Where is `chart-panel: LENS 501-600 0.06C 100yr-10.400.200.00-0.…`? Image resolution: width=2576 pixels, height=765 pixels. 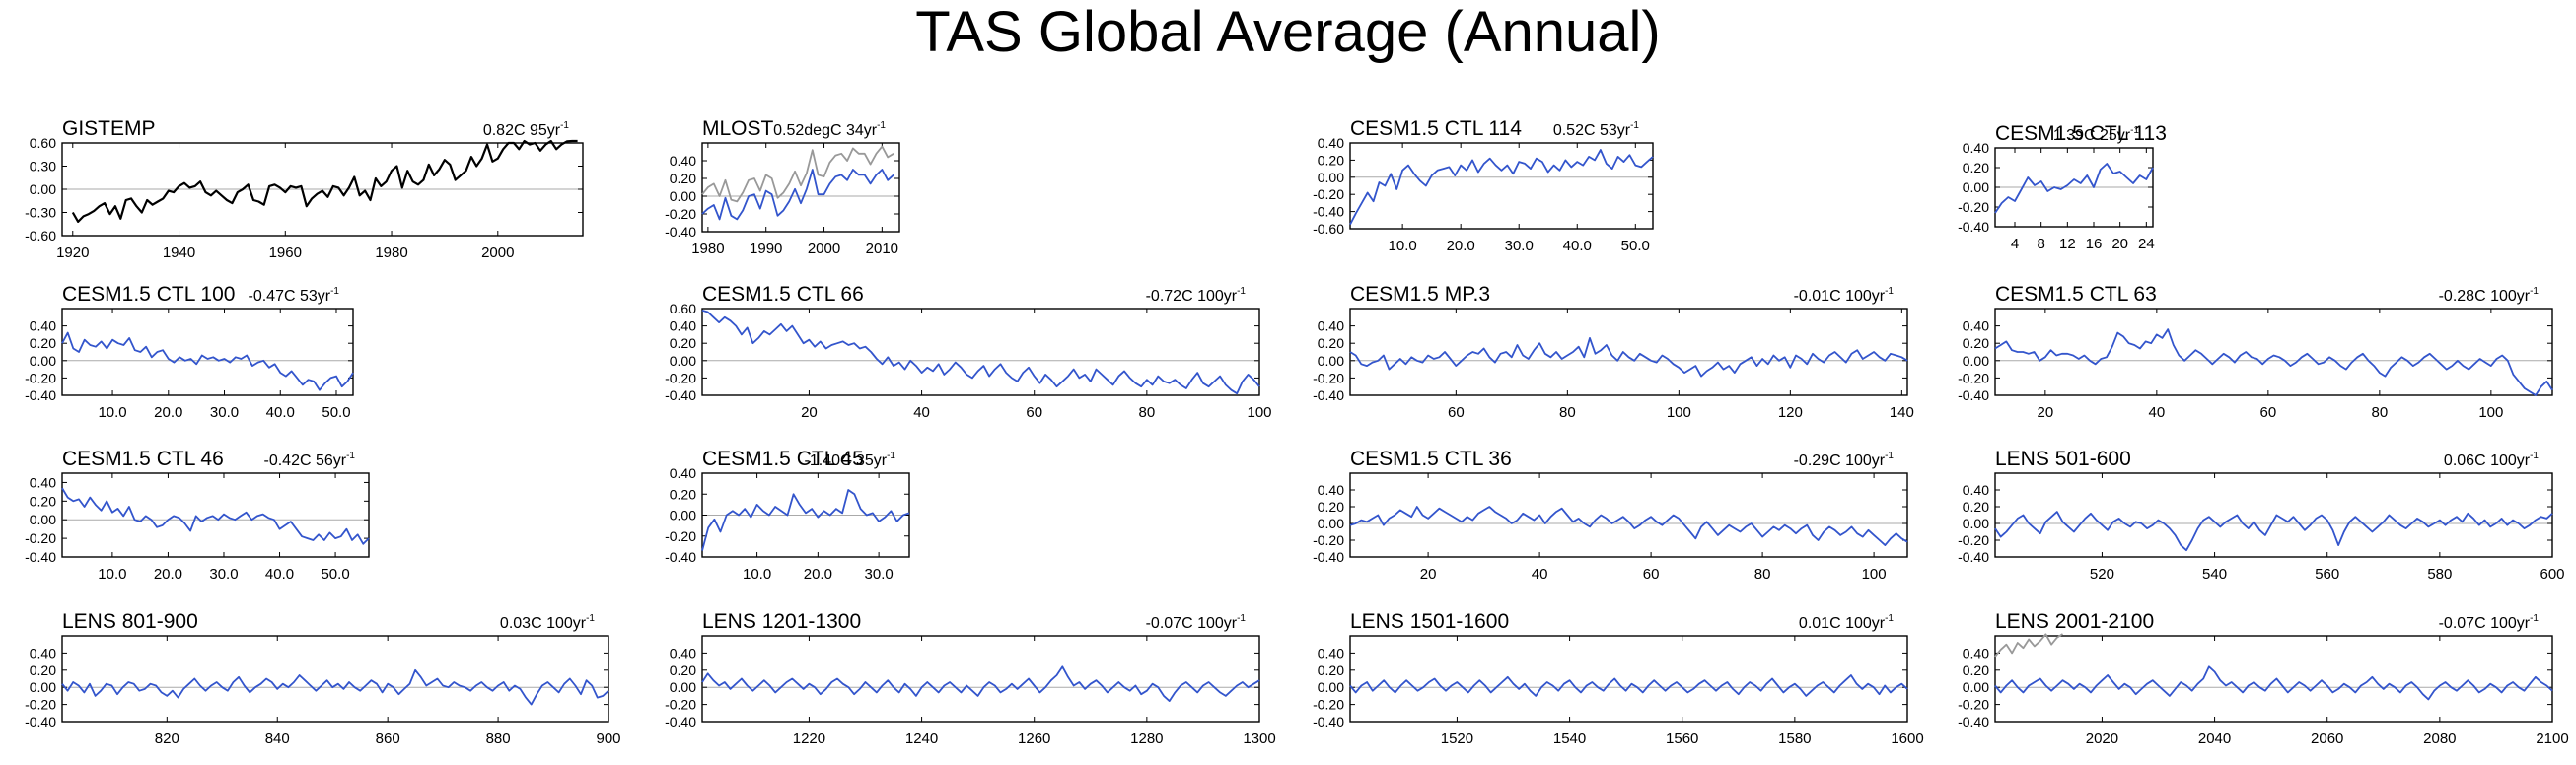
chart-panel: LENS 501-600 0.06C 100yr-10.400.200.00-0.… is located at coordinates (2261, 515).